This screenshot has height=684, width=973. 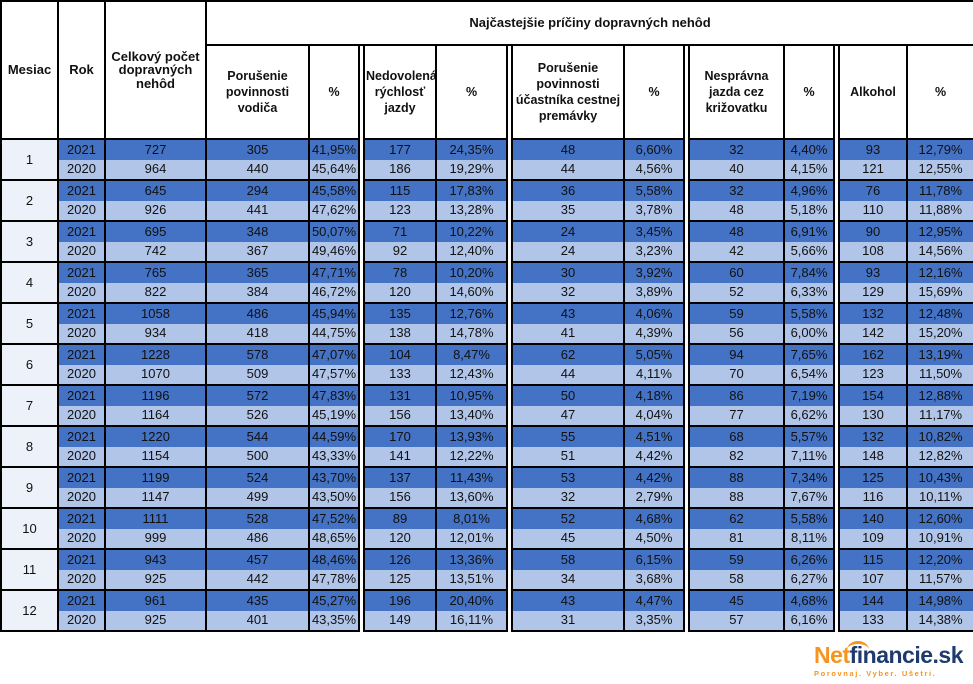 I want to click on cause-pct-cell: 4,42%, so click(x=654, y=457).